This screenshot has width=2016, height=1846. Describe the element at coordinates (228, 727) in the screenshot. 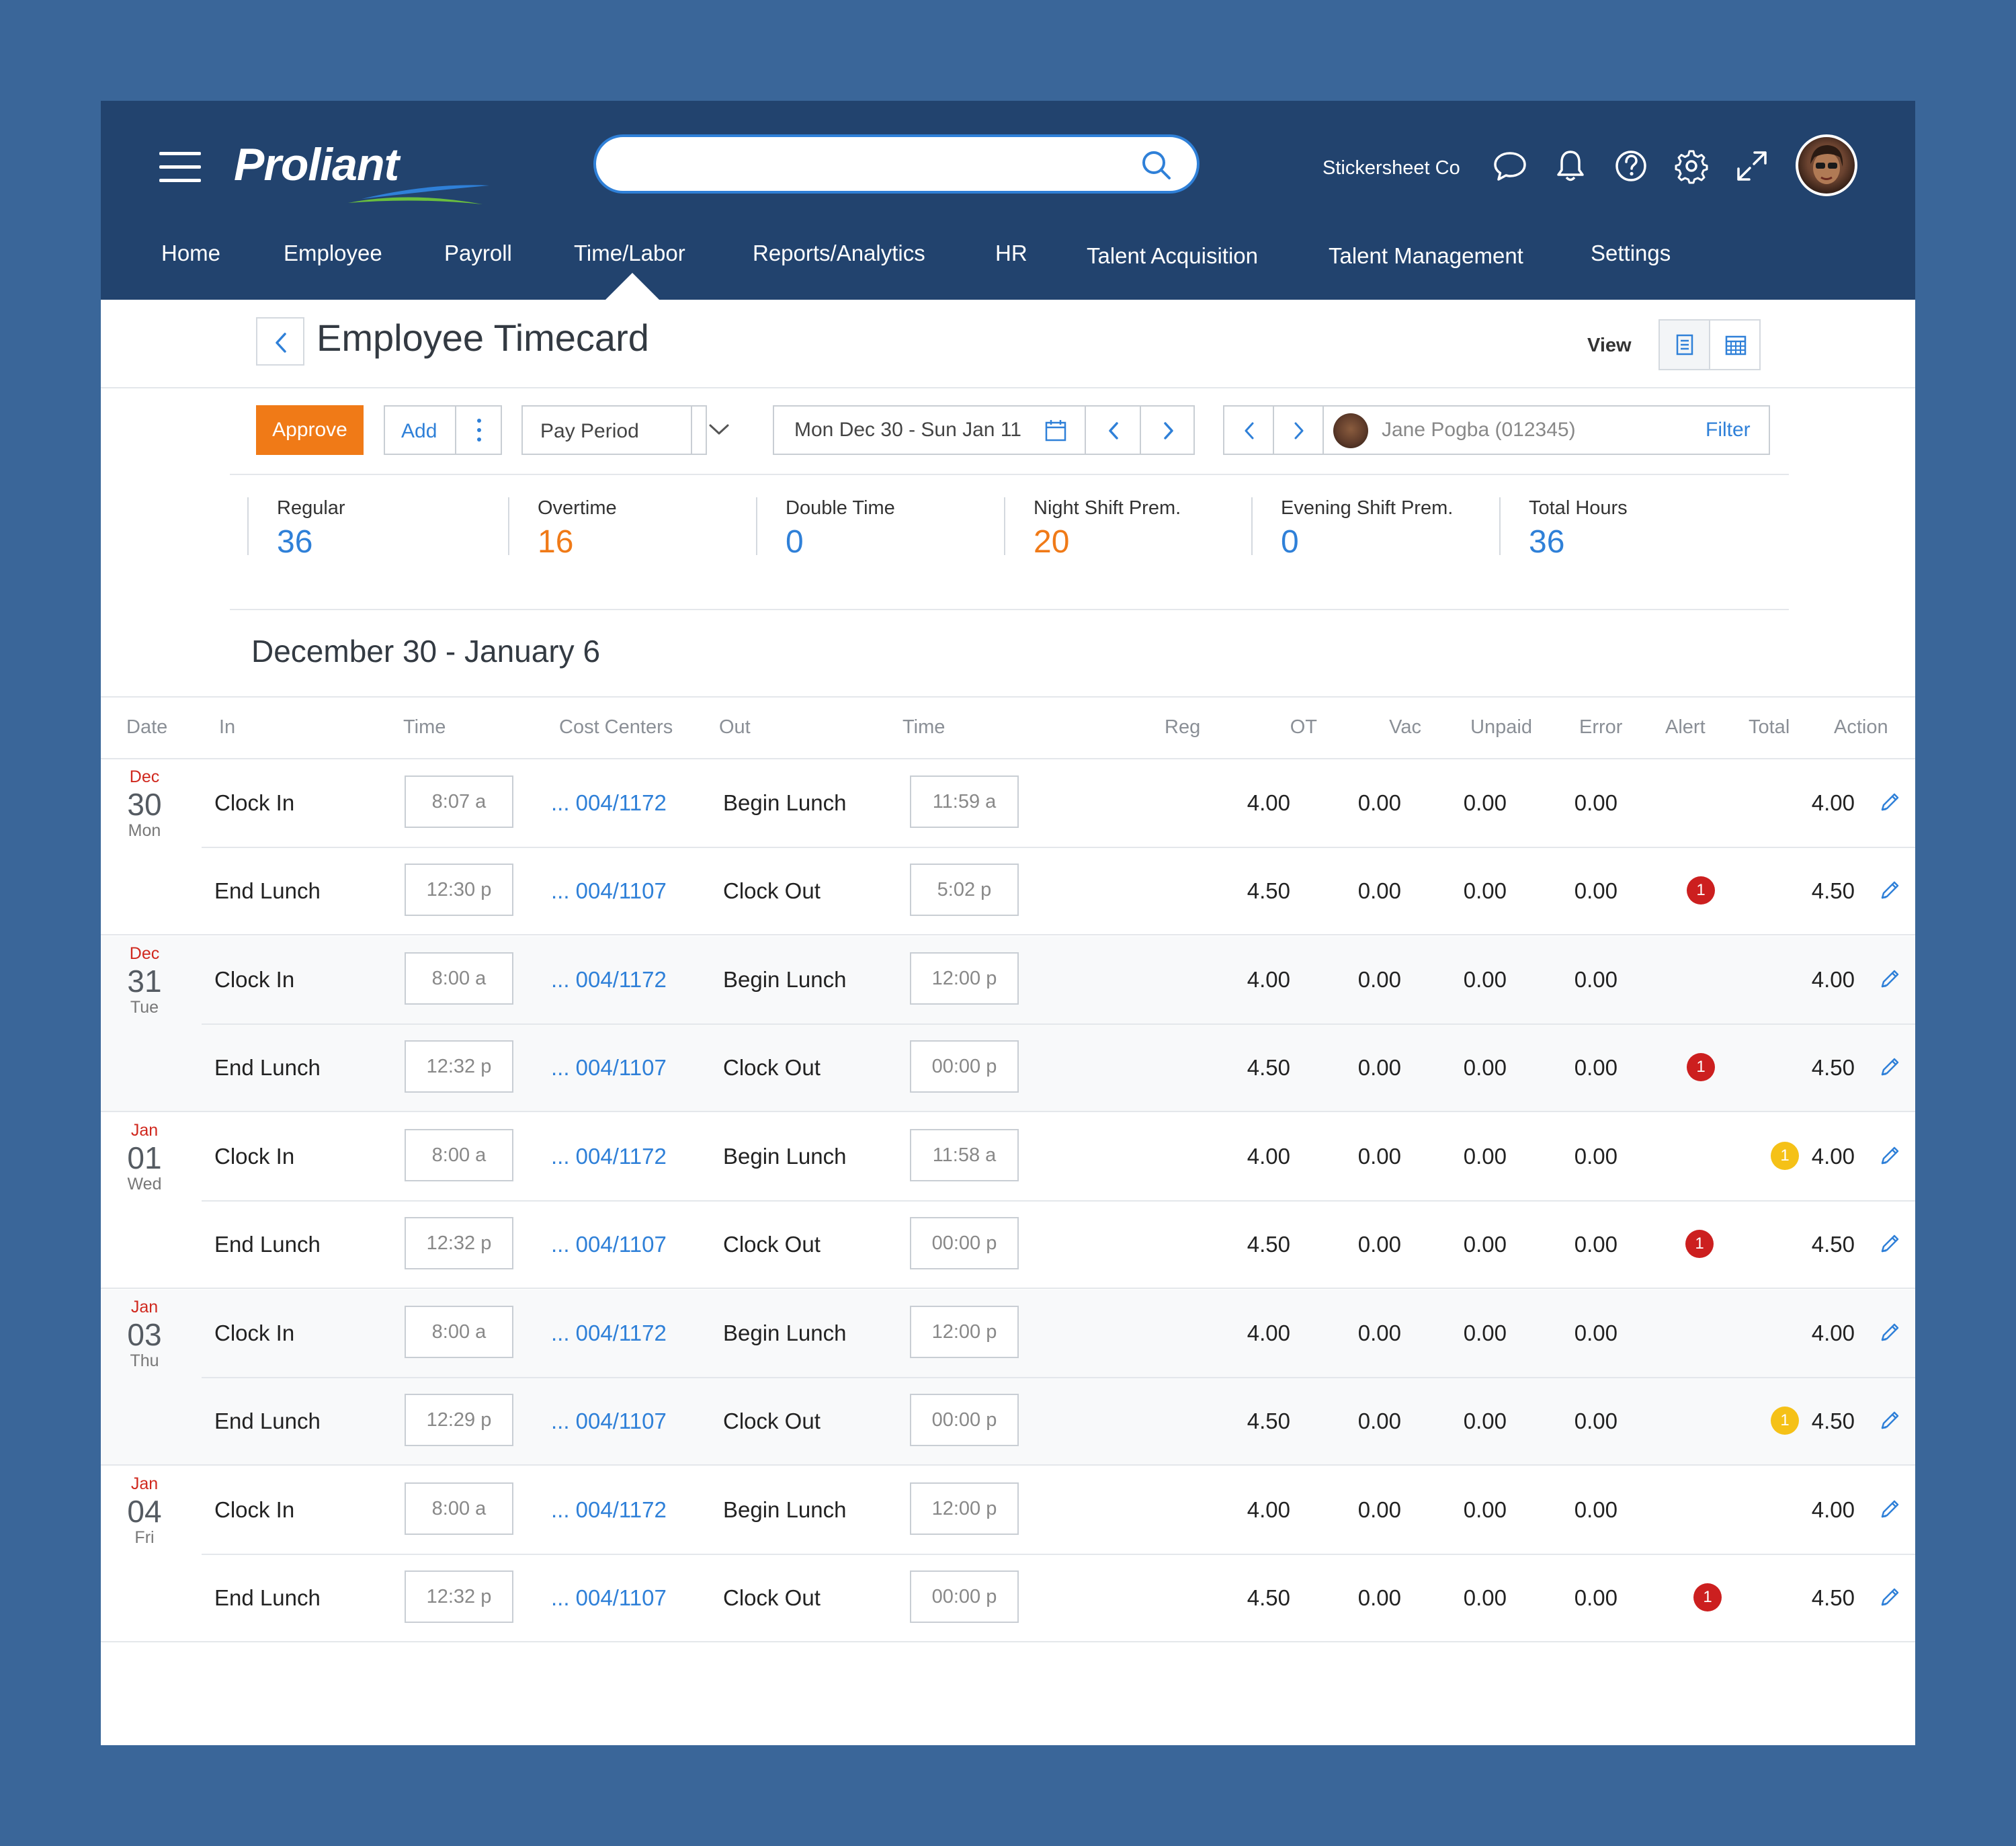

I see `col-in: In` at that location.